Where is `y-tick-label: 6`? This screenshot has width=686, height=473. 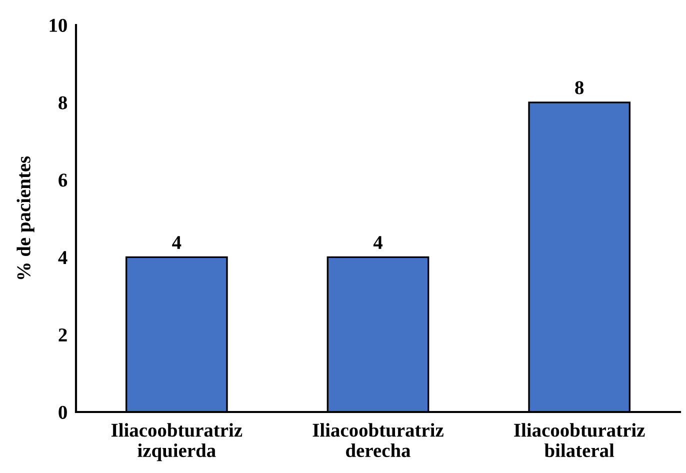 y-tick-label: 6 is located at coordinates (63, 180).